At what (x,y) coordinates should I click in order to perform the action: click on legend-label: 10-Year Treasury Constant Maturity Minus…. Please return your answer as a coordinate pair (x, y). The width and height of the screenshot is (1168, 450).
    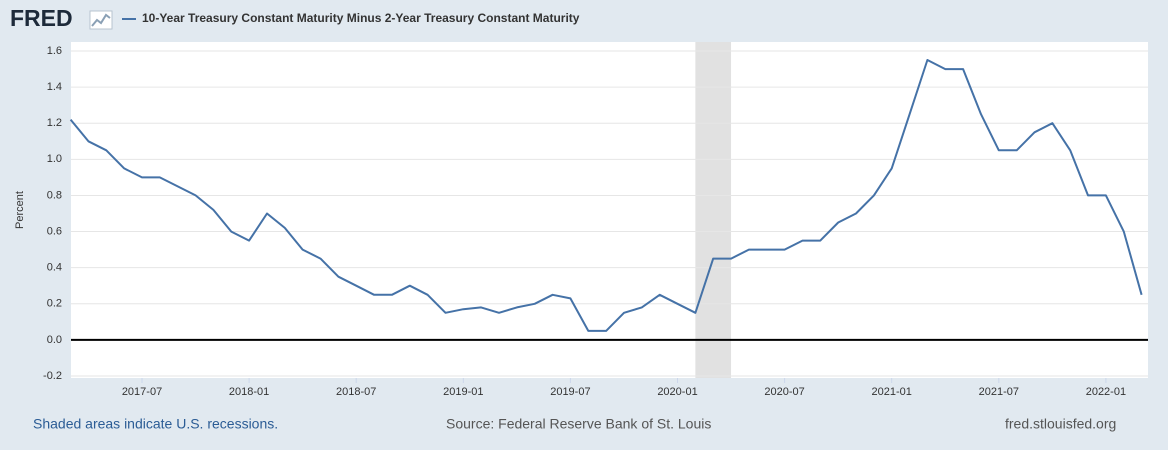
    Looking at the image, I should click on (361, 18).